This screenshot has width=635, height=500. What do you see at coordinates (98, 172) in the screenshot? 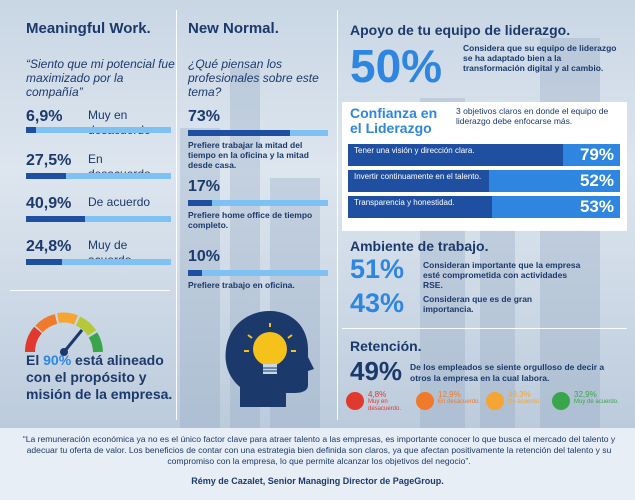
I see `stat-row: 27,5% En desacuerdo` at bounding box center [98, 172].